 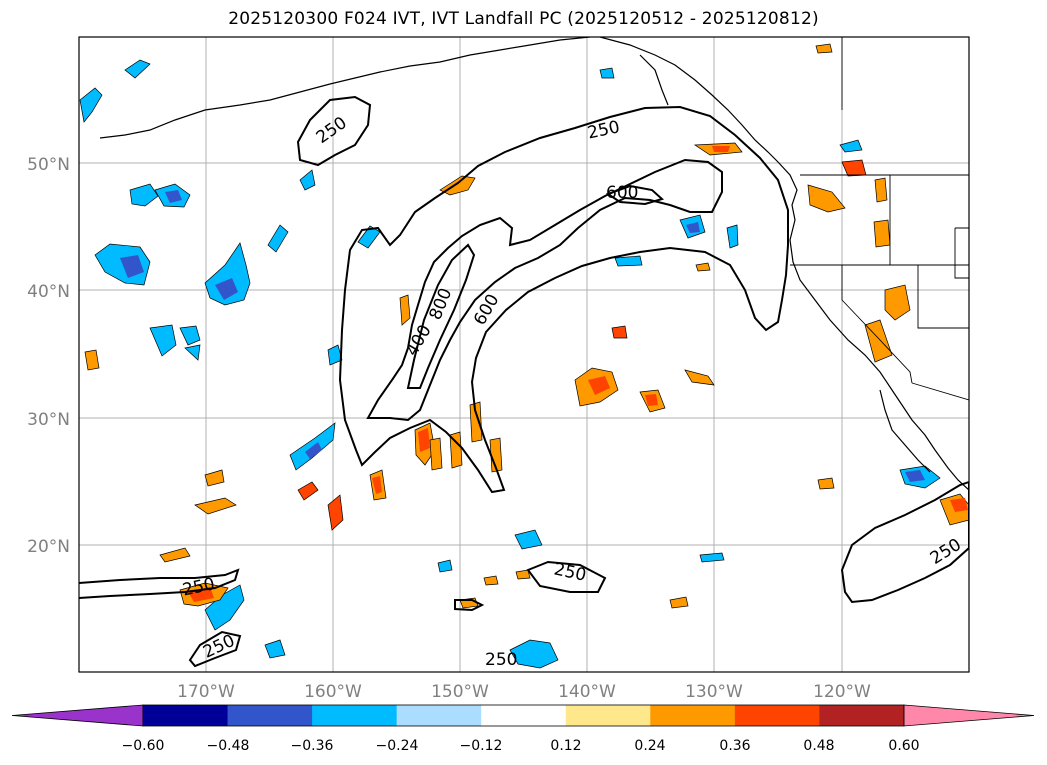 What do you see at coordinates (842, 692) in the screenshot?
I see `lon-label-120w: 120°W` at bounding box center [842, 692].